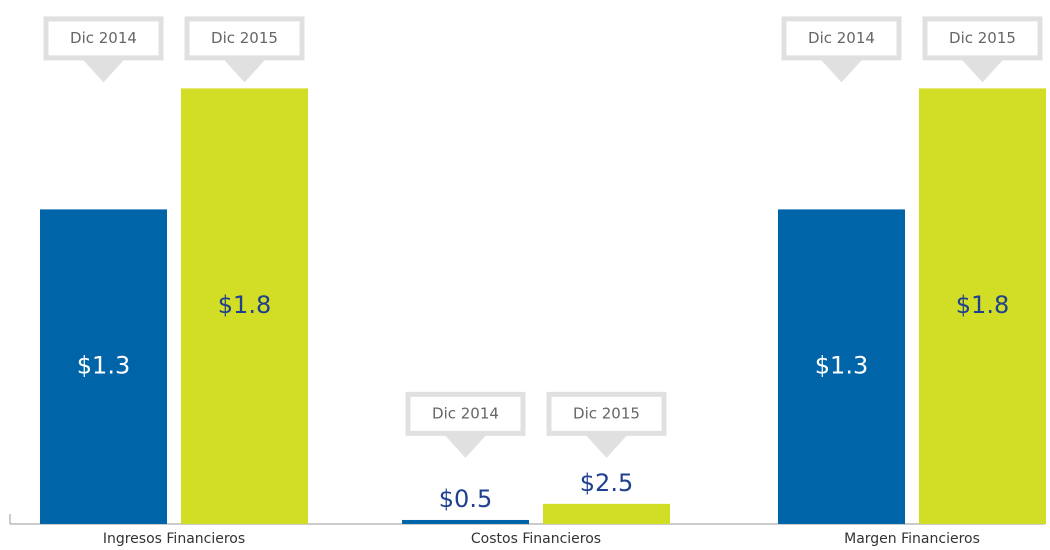 The width and height of the screenshot is (1050, 550). What do you see at coordinates (174, 539) in the screenshot?
I see `category-label: Ingresos Financieros` at bounding box center [174, 539].